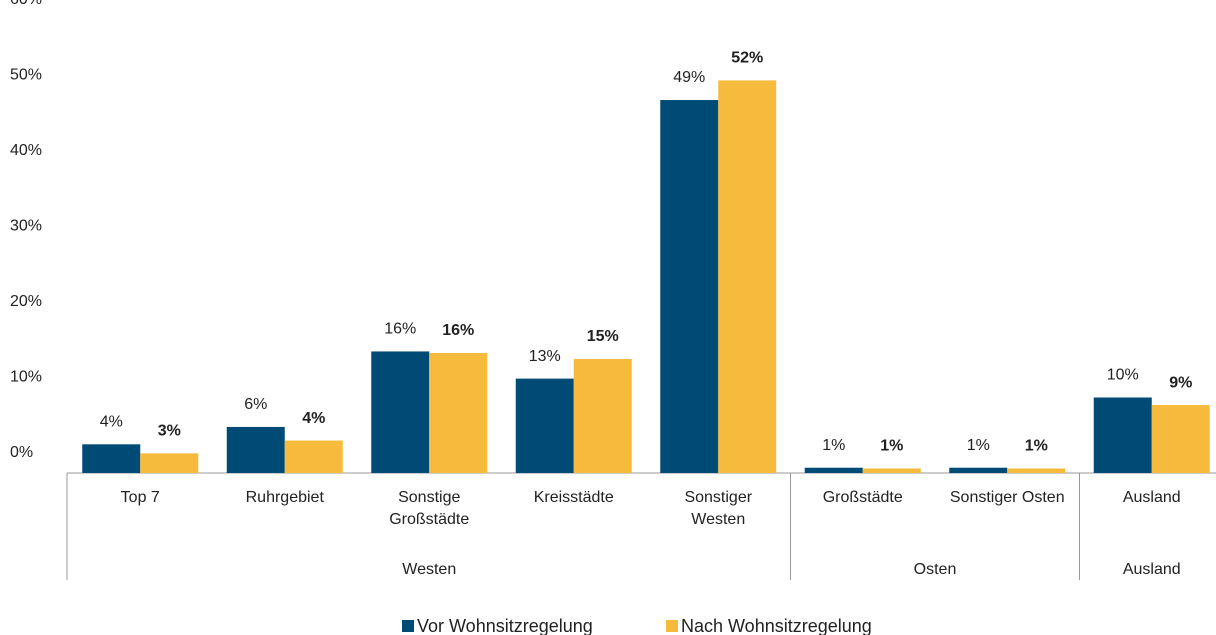 The width and height of the screenshot is (1216, 635). I want to click on y-tick-label: 40%, so click(26, 150).